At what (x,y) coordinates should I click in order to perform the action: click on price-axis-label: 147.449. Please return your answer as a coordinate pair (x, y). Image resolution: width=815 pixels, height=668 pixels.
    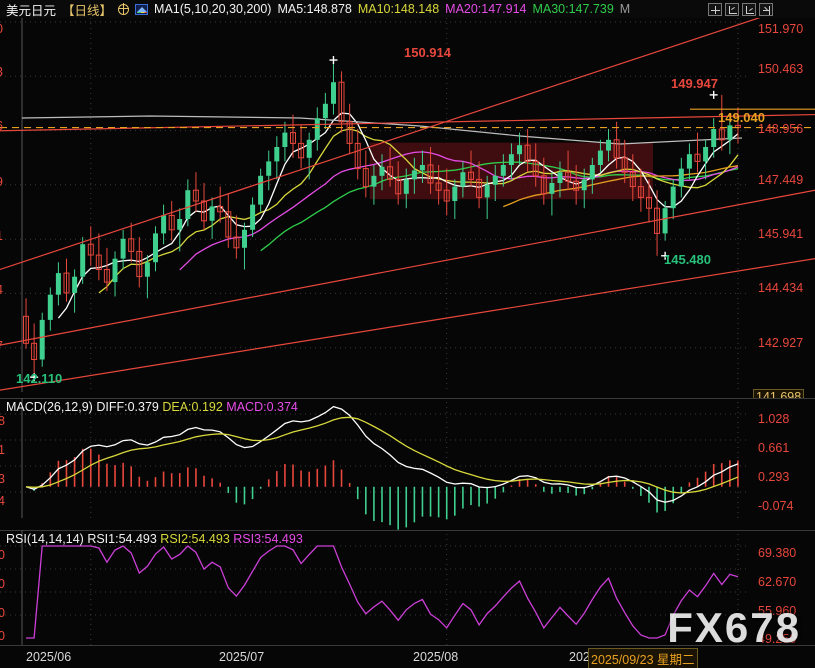
    Looking at the image, I should click on (781, 180).